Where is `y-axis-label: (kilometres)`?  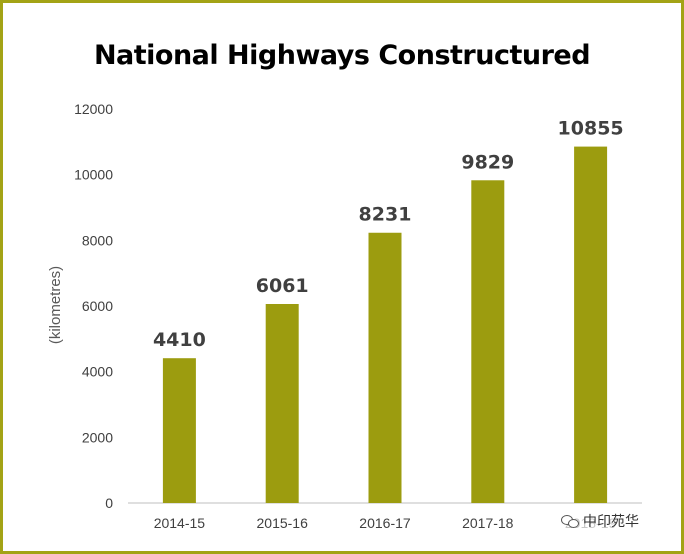 y-axis-label: (kilometres) is located at coordinates (55, 305).